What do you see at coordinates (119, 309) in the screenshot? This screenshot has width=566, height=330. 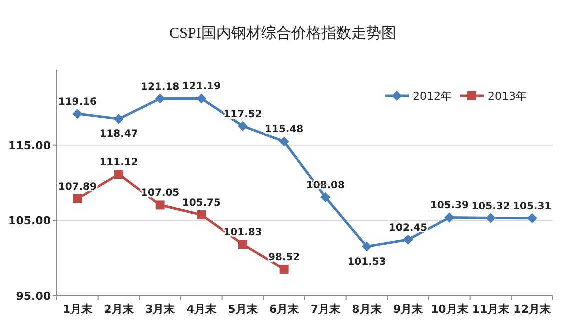 I see `x-tick-label: 2月末` at bounding box center [119, 309].